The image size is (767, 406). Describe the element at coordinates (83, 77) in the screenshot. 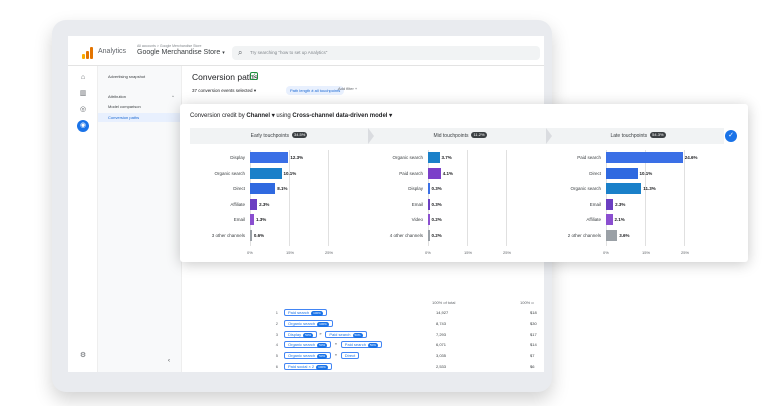

I see `home-icon: ⌂` at that location.